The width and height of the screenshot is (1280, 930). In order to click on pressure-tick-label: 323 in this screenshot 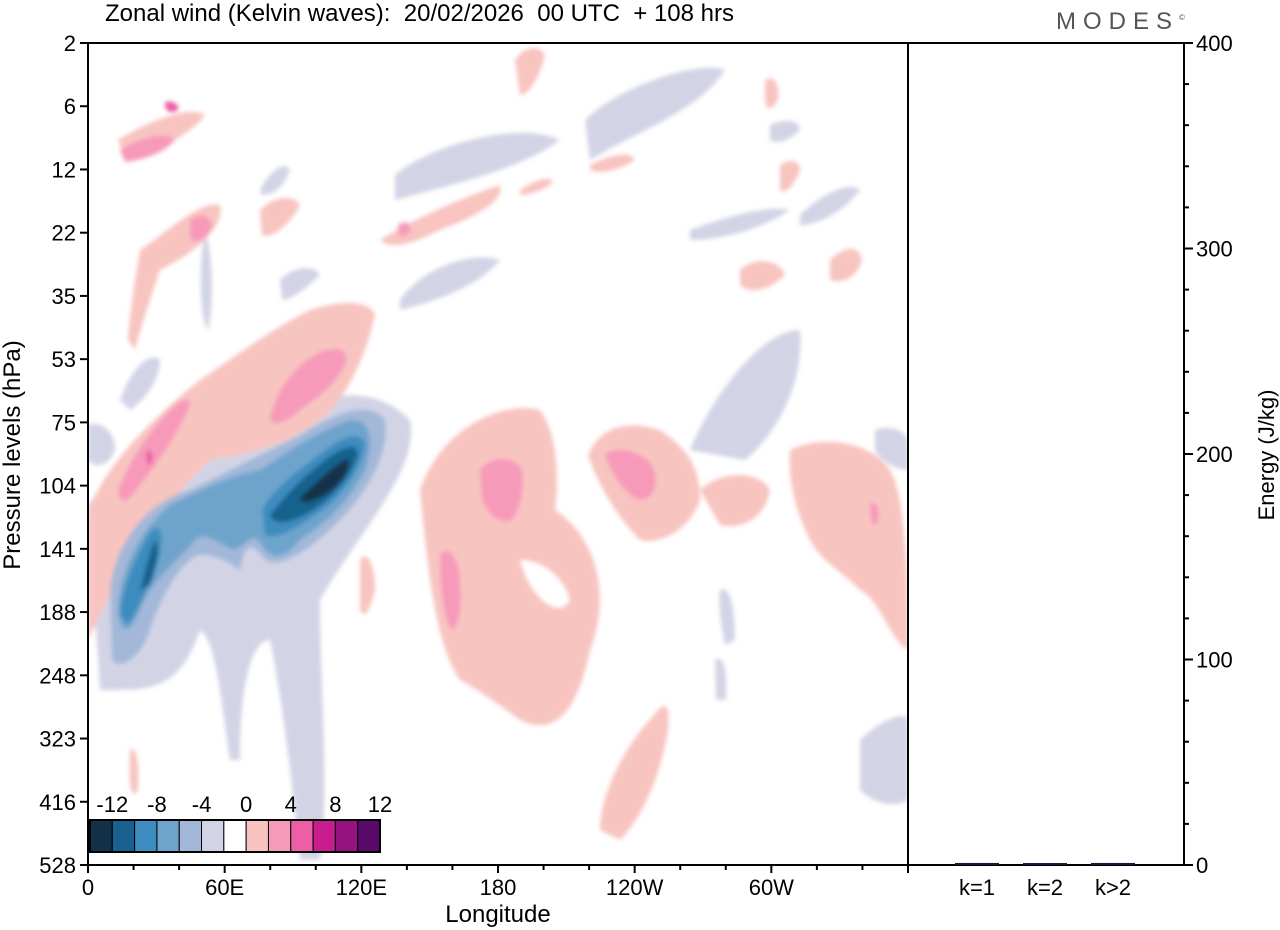, I will do `click(57, 739)`.